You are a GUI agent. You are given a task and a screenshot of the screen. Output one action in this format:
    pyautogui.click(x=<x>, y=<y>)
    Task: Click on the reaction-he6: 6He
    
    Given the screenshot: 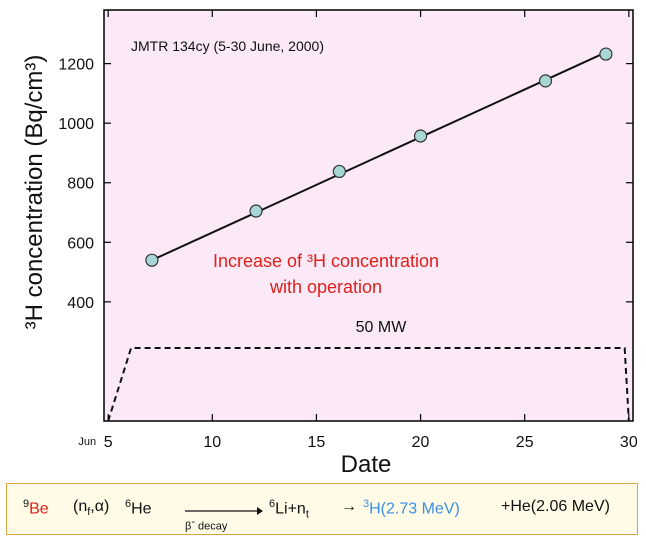 What is the action you would take?
    pyautogui.click(x=138, y=508)
    